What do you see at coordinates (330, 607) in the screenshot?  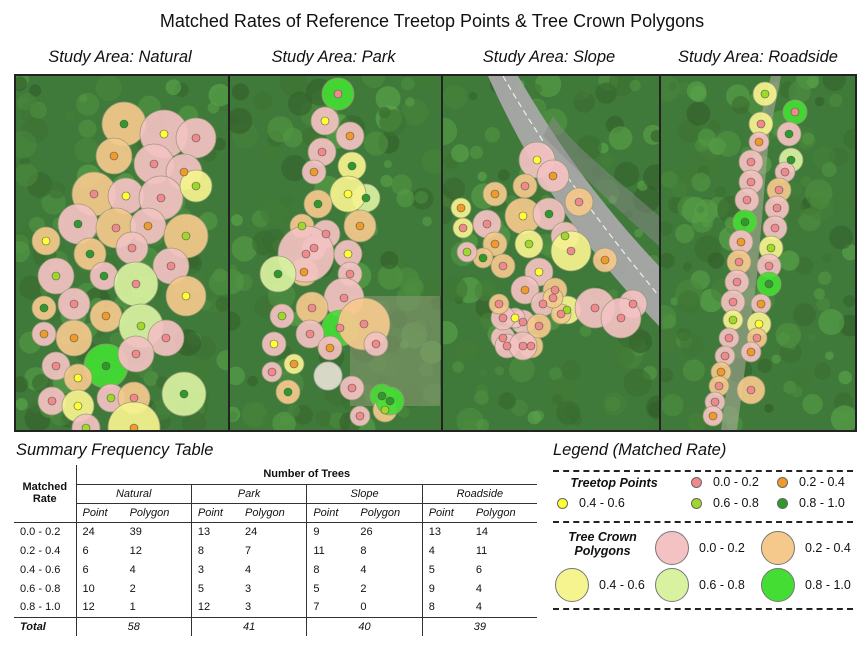 I see `count-cell: 7` at bounding box center [330, 607].